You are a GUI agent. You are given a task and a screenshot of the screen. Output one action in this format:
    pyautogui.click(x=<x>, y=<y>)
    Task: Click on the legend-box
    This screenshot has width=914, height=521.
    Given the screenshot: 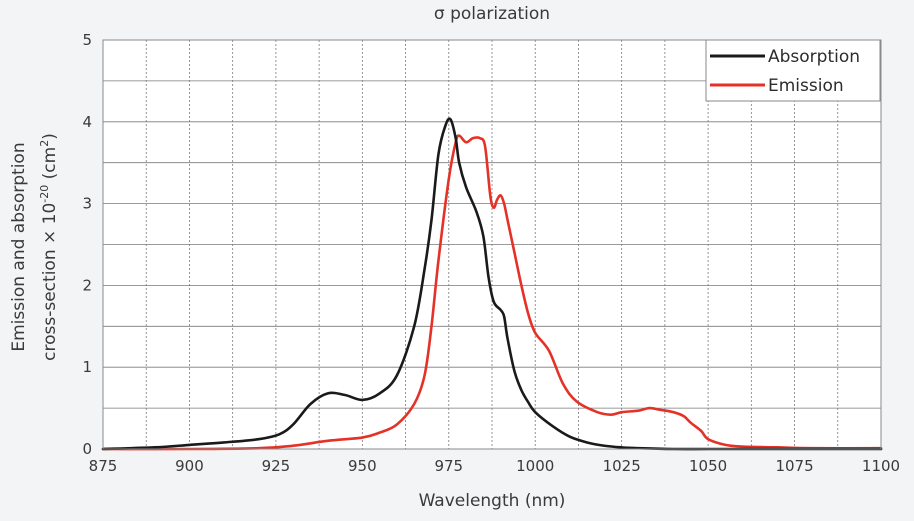 What is the action you would take?
    pyautogui.click(x=793, y=70)
    